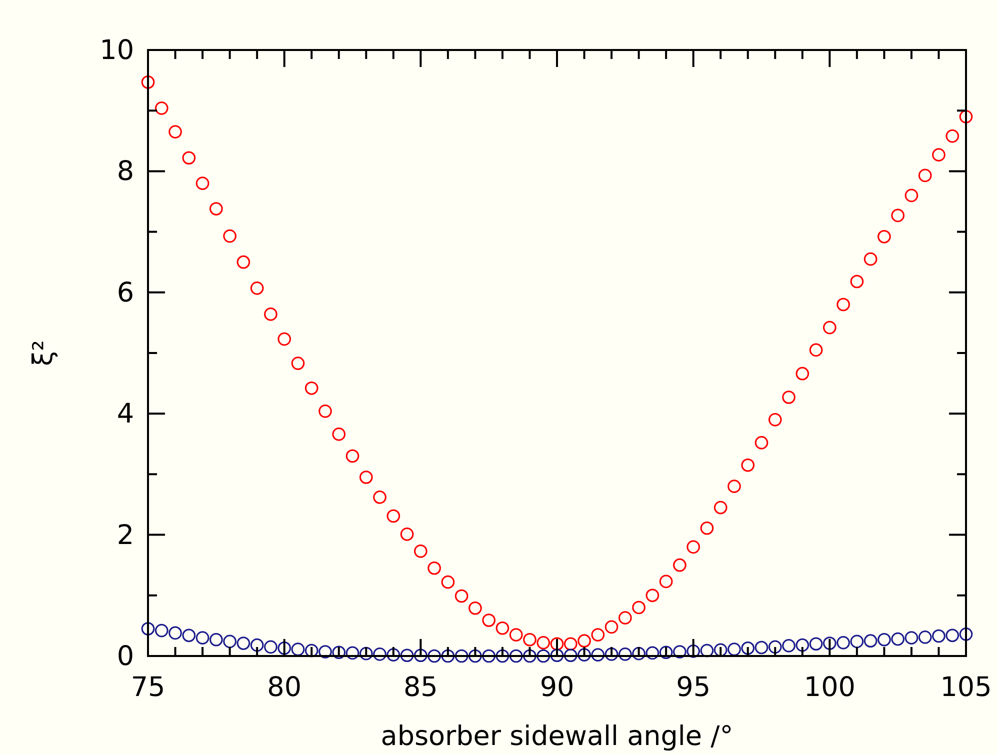 Image resolution: width=997 pixels, height=755 pixels. What do you see at coordinates (557, 736) in the screenshot?
I see `x-axis-title: absorber sidewall angle /°` at bounding box center [557, 736].